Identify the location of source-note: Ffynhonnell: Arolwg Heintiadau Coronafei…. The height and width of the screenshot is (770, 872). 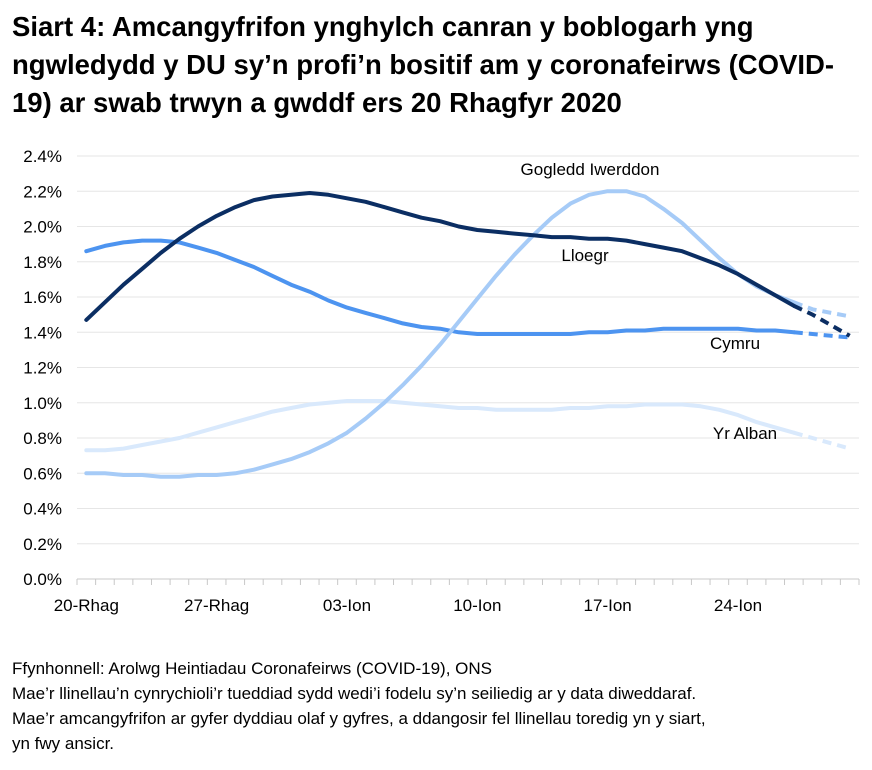
(252, 668).